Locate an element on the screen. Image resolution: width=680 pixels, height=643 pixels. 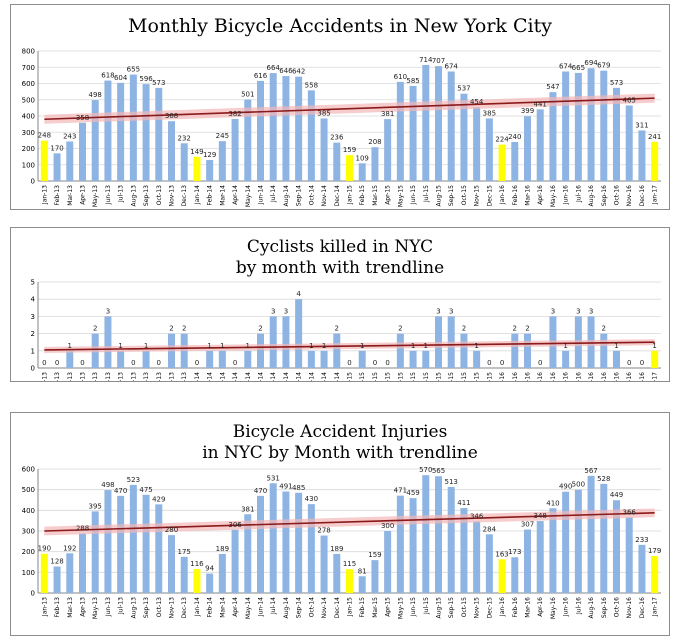
x-tick-label: Jul-15 is located at coordinates (426, 376).